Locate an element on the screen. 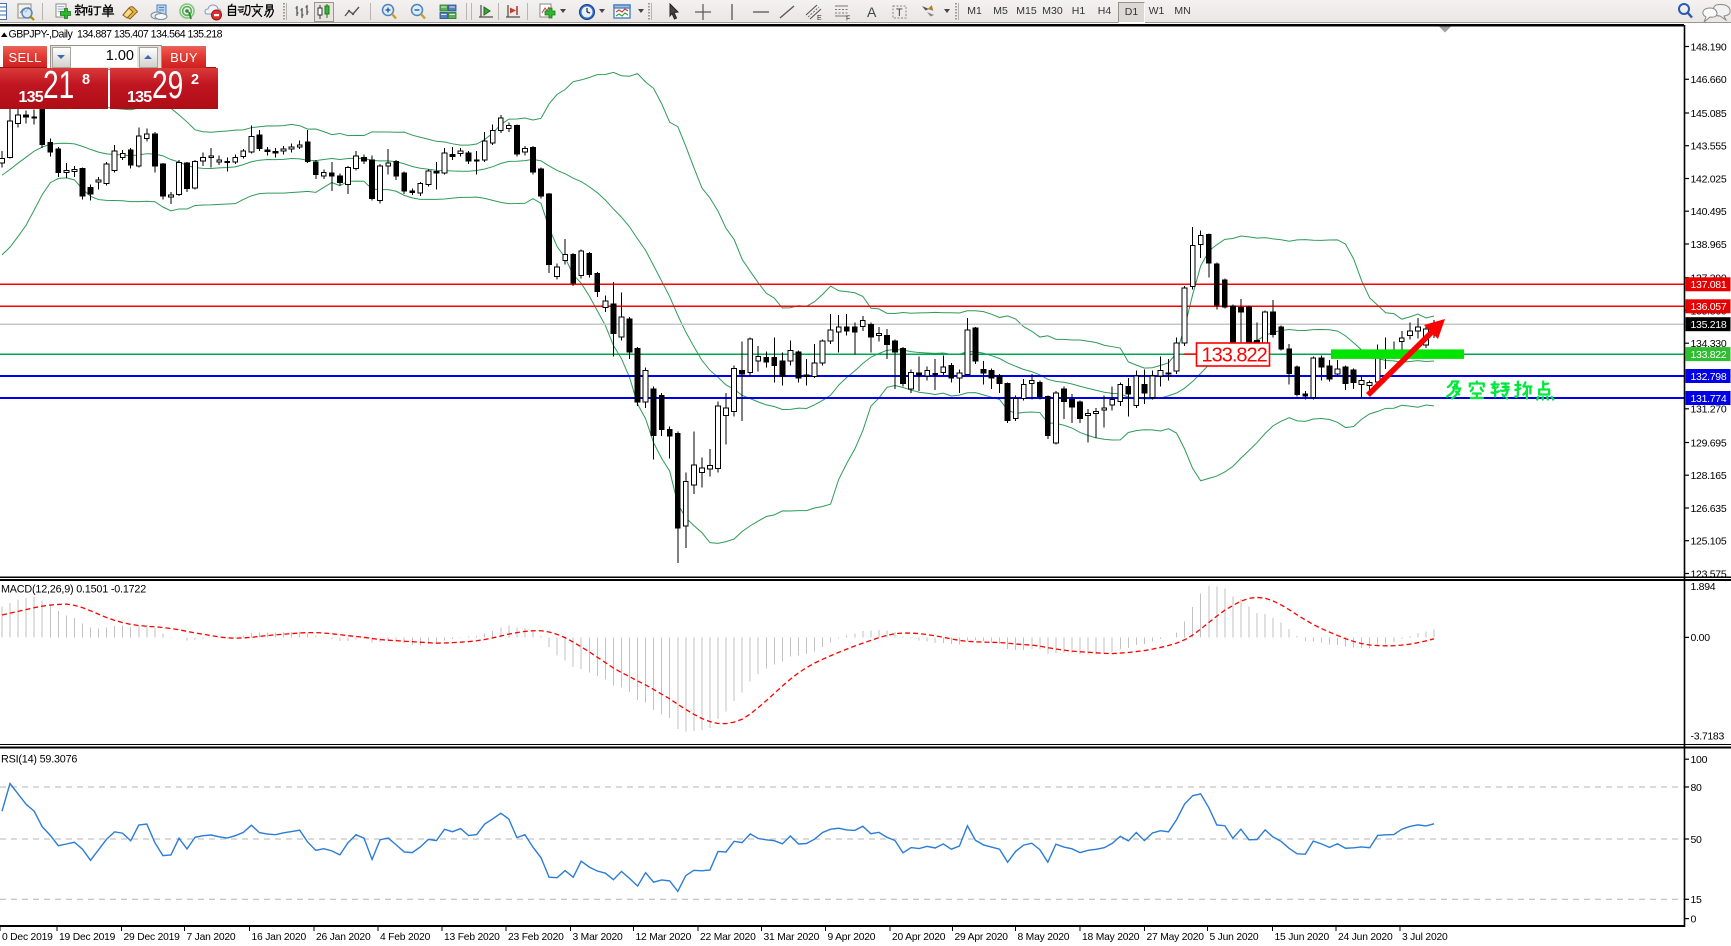 This screenshot has height=946, width=1731. svg-text: 3 Jul 2020 is located at coordinates (1425, 937).